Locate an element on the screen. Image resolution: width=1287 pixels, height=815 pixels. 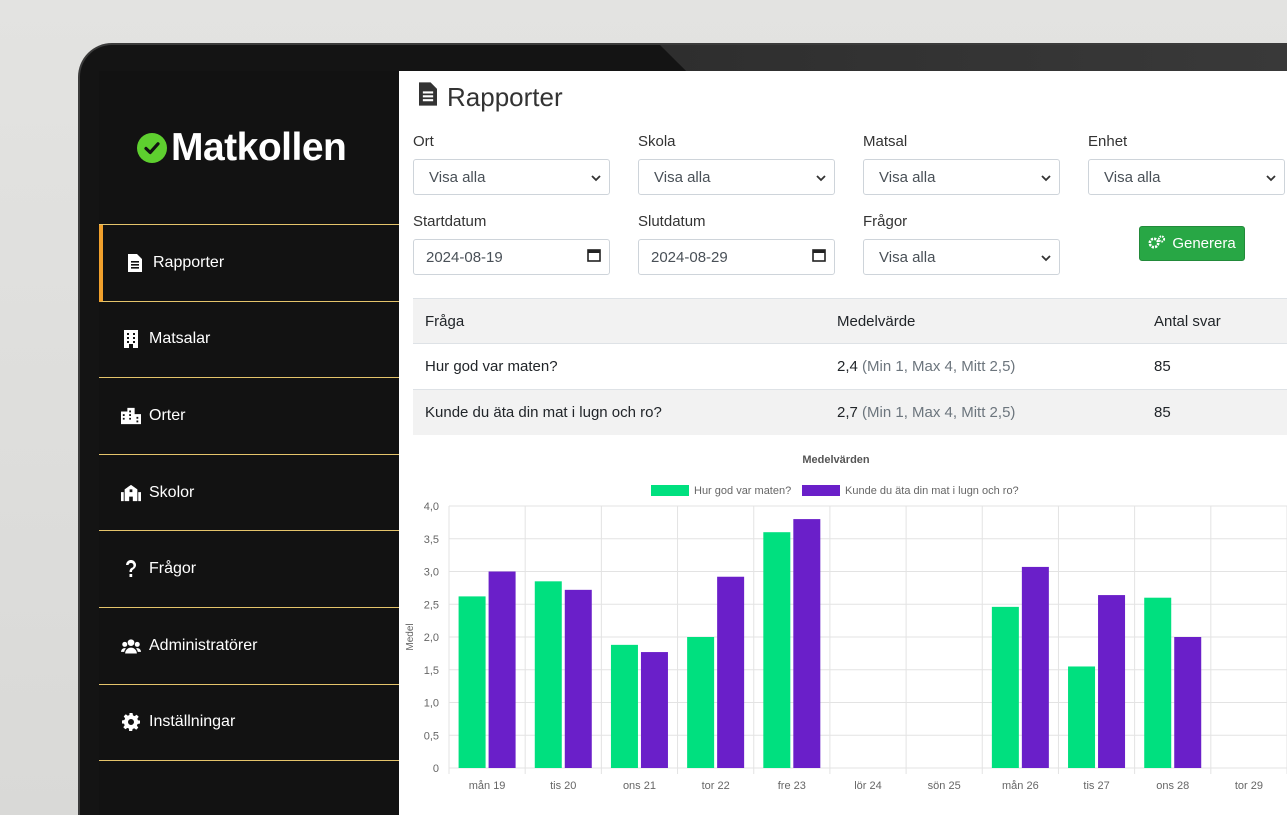
question-cell: Kunde du äta din mat i lugn och ro? is located at coordinates (619, 411).